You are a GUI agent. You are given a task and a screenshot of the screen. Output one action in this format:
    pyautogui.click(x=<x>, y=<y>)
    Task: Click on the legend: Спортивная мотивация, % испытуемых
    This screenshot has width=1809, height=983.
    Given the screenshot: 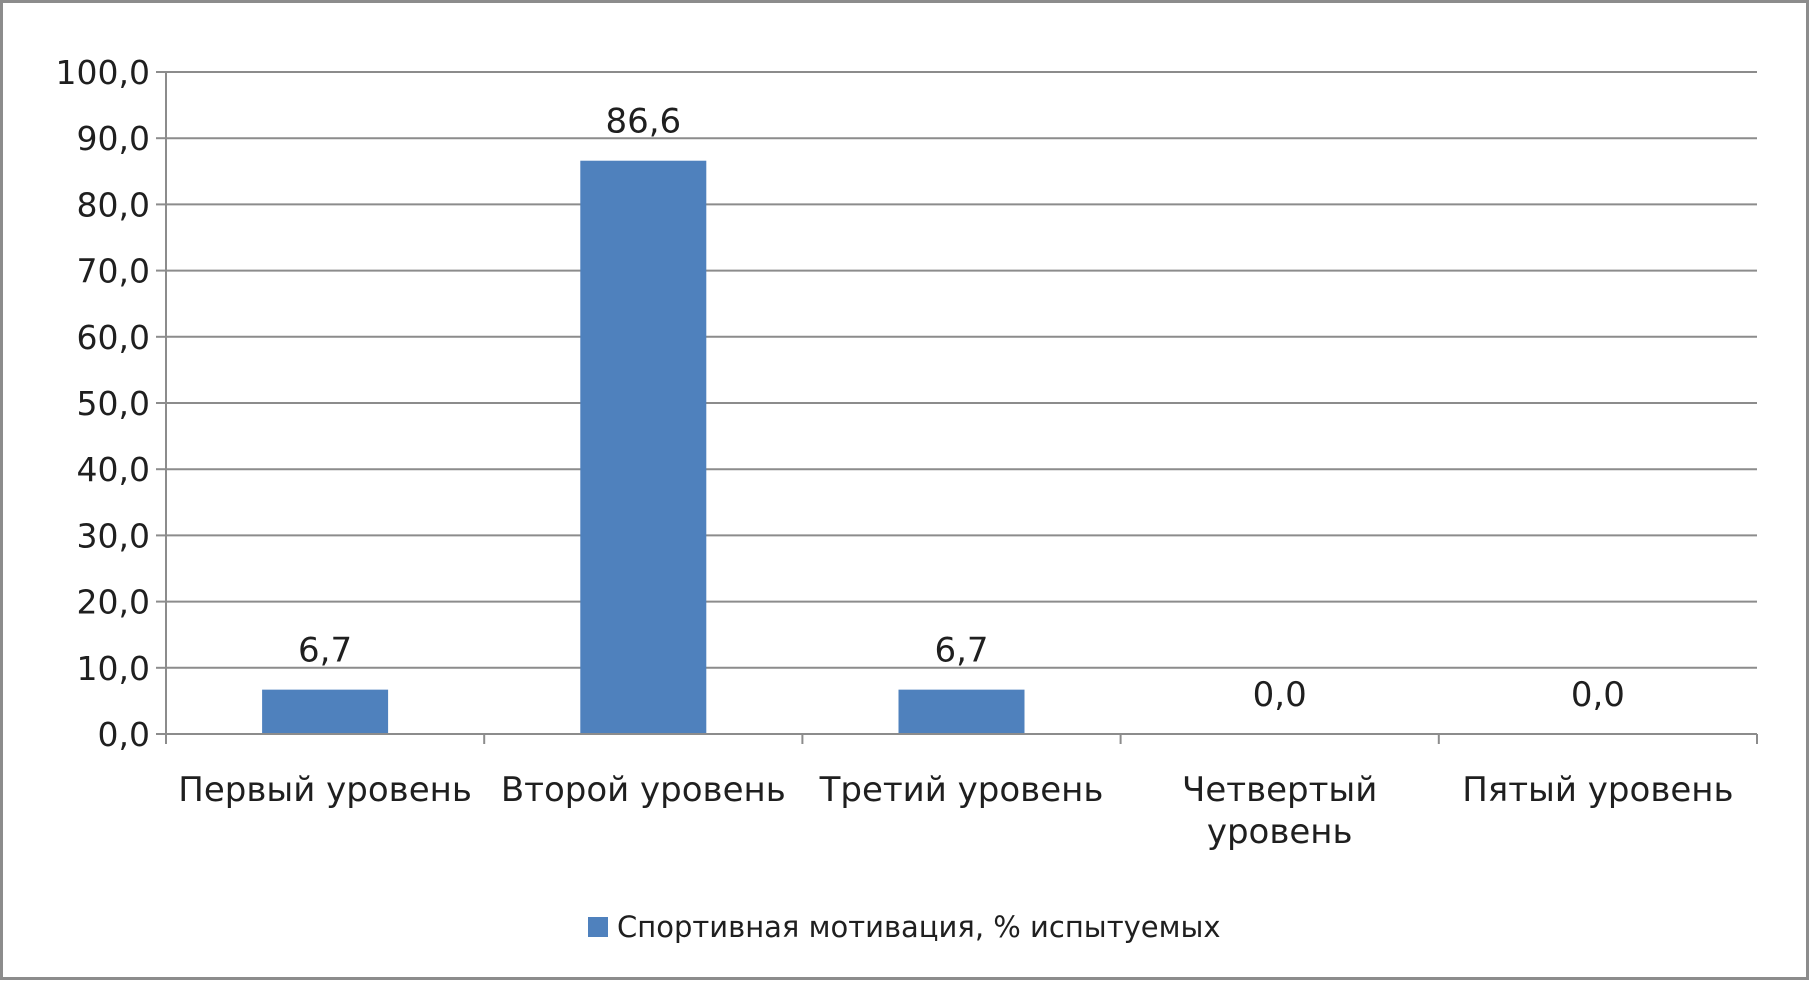 What is the action you would take?
    pyautogui.click(x=904, y=927)
    